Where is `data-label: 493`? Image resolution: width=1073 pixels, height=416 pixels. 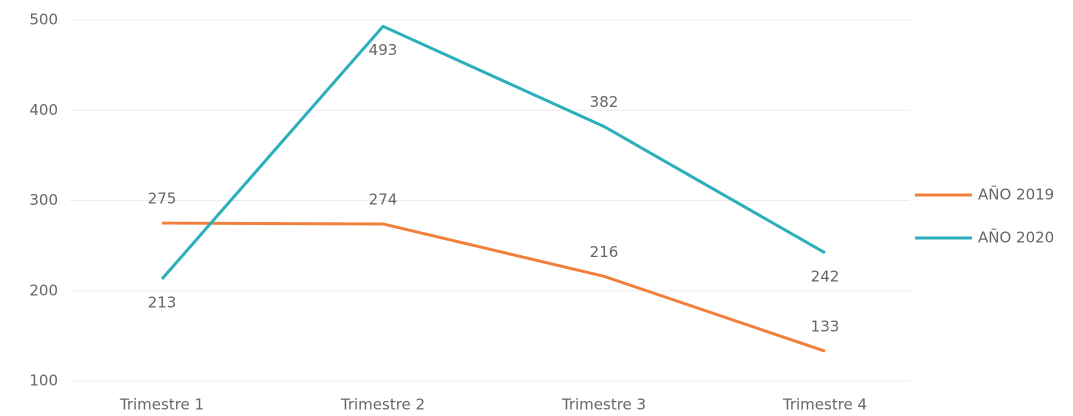 data-label: 493 is located at coordinates (383, 50).